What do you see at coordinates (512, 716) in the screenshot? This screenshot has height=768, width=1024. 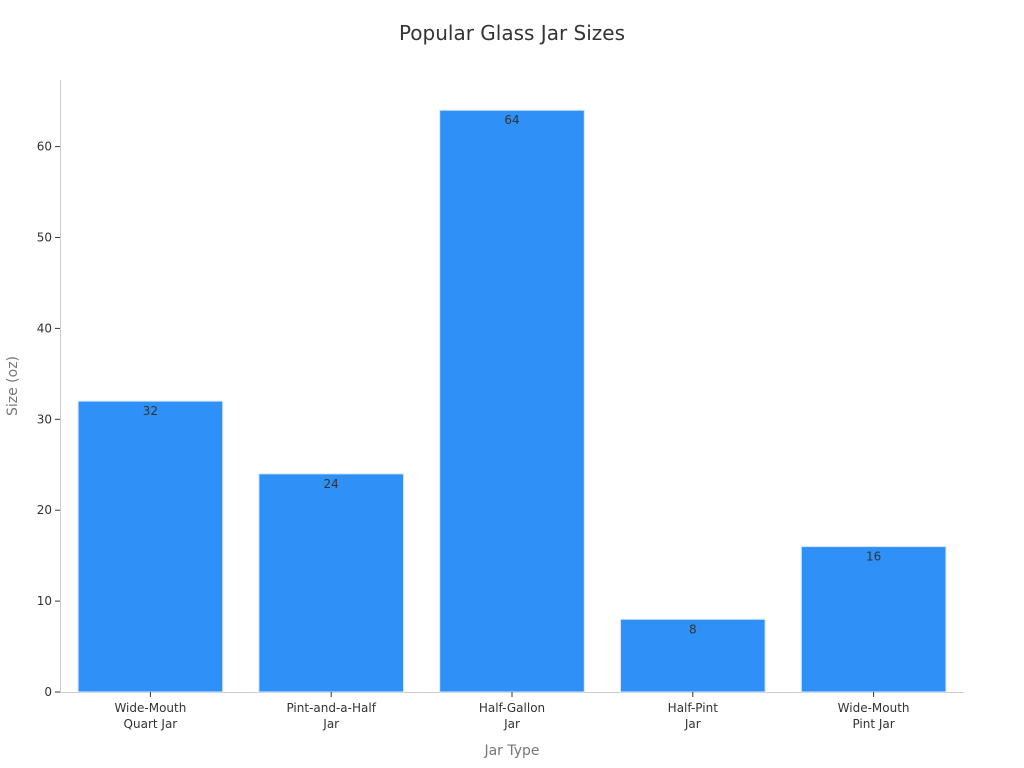 I see `x-tick-label: Half-Gallon Jar` at bounding box center [512, 716].